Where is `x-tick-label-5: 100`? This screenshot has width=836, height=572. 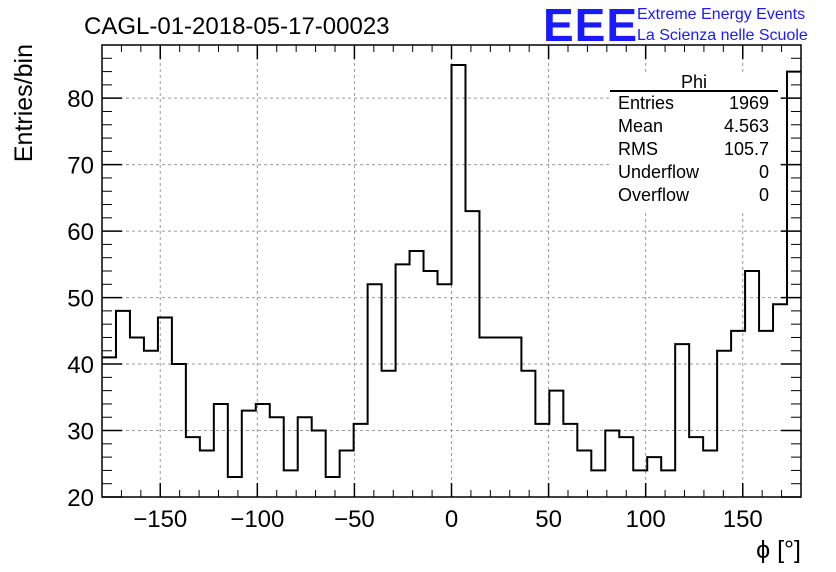
x-tick-label-5: 100 is located at coordinates (646, 519).